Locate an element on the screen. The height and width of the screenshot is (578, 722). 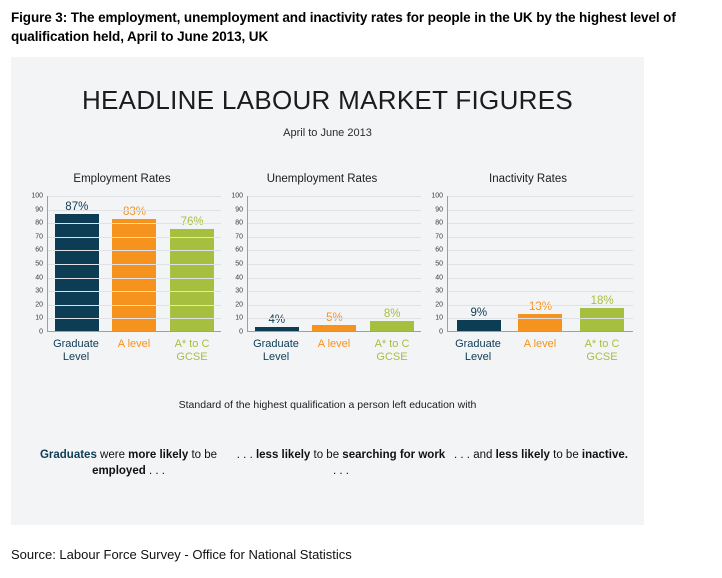
bar-value-label: 13% is located at coordinates (540, 307).